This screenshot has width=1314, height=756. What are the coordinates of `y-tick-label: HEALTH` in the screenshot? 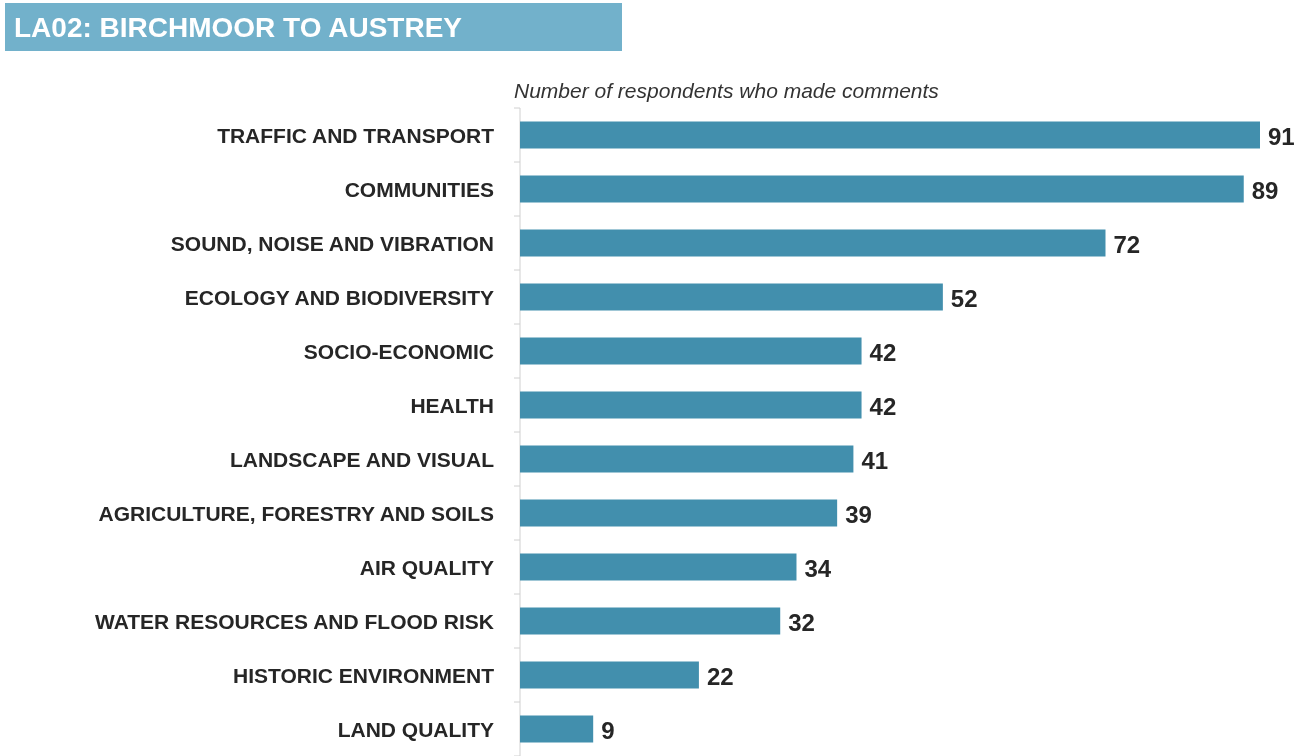 It's located at (452, 405).